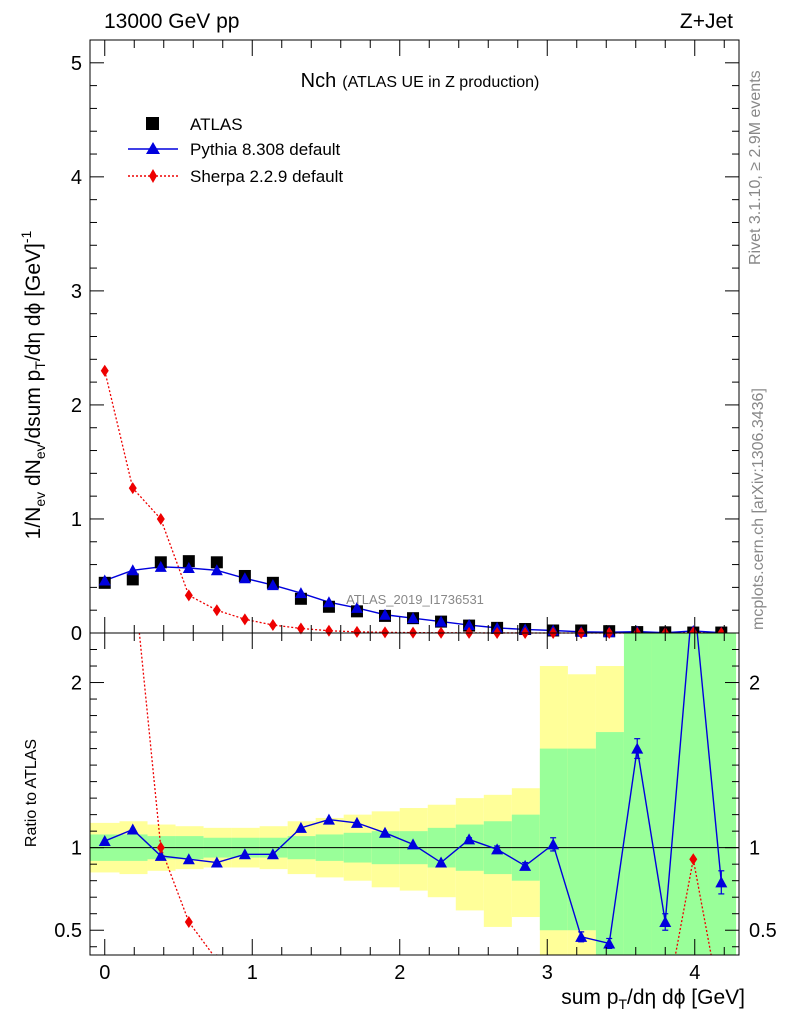  Describe the element at coordinates (76, 520) in the screenshot. I see `top-y-tick-label: 1` at that location.